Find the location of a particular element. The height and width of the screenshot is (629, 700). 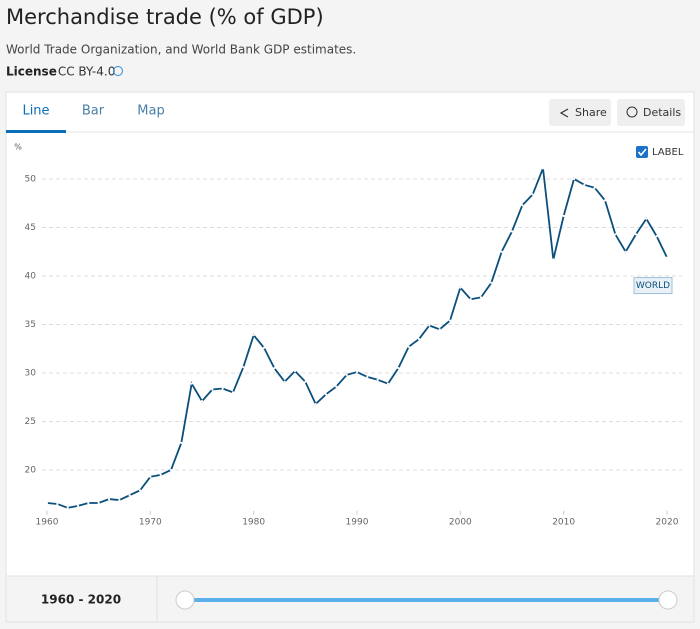

x-tick-label: 2010 is located at coordinates (563, 523).